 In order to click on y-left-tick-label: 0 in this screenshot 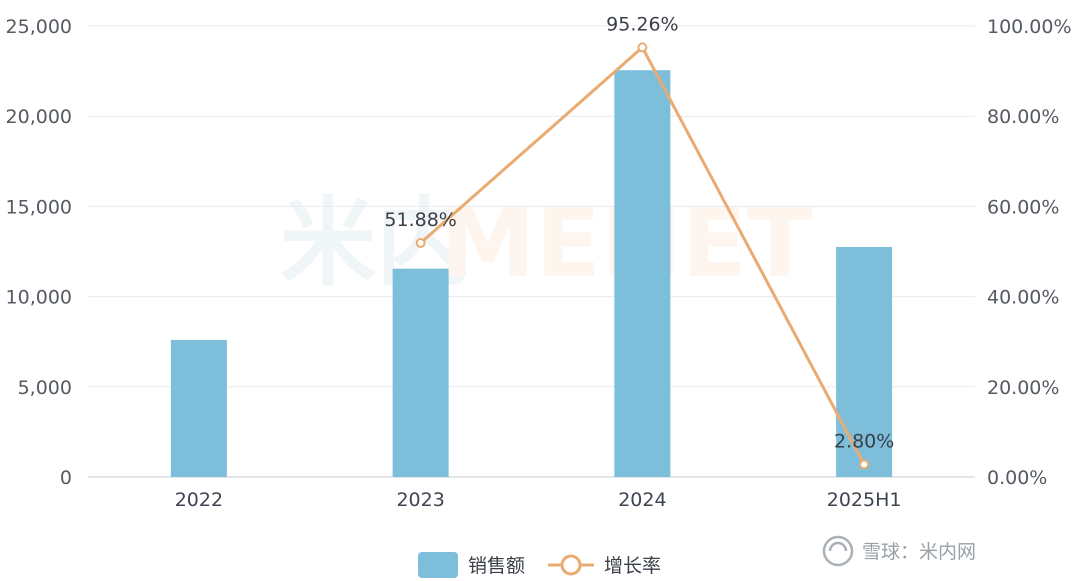, I will do `click(66, 478)`.